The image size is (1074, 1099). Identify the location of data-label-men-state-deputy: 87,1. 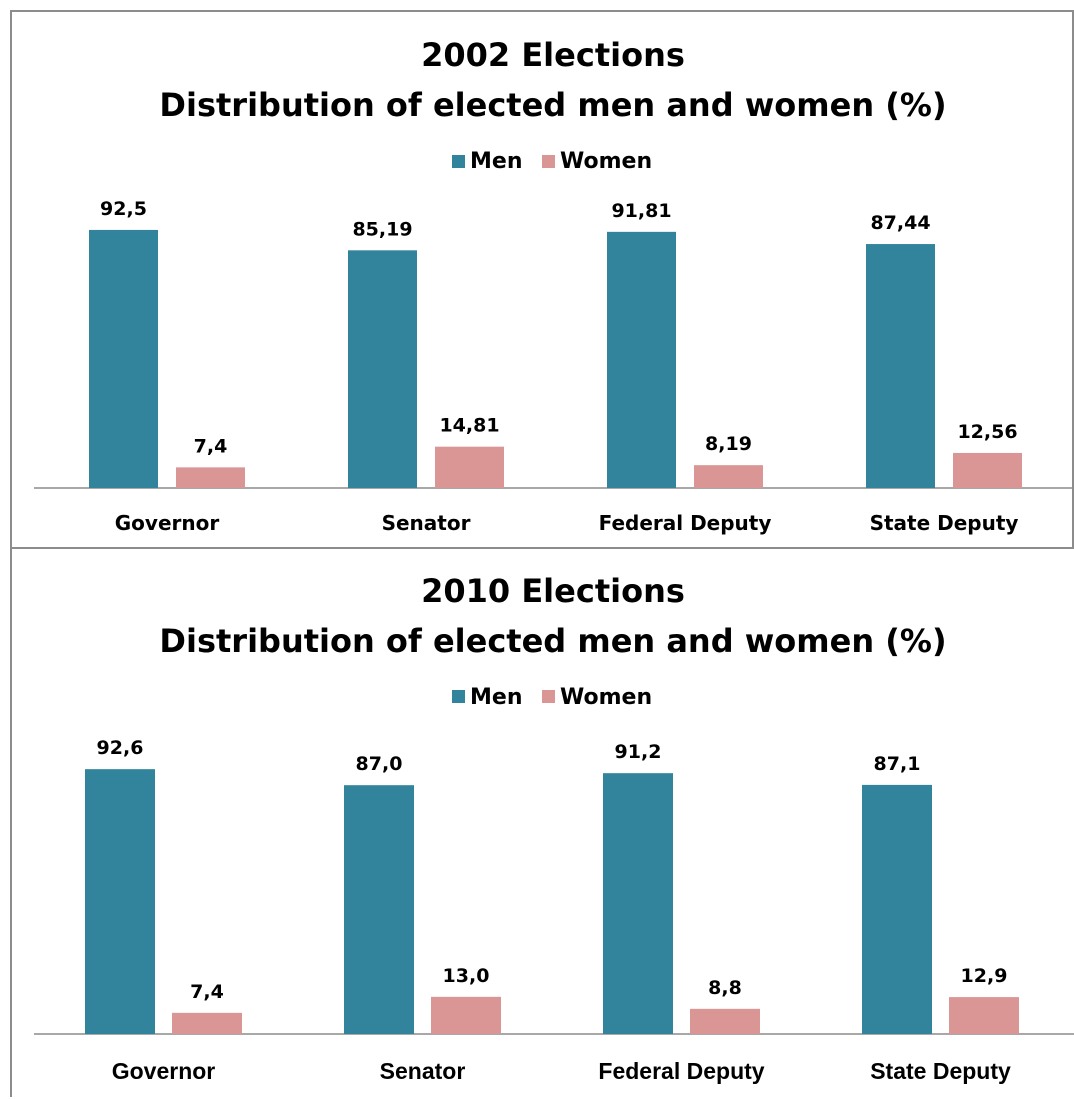
(897, 764).